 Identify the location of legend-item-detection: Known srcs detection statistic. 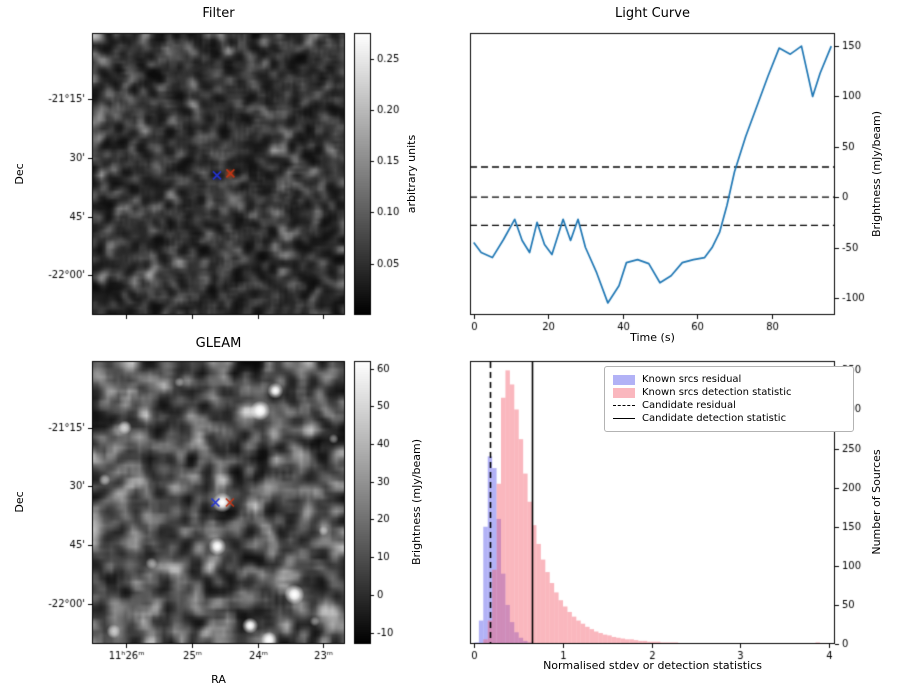
(729, 392).